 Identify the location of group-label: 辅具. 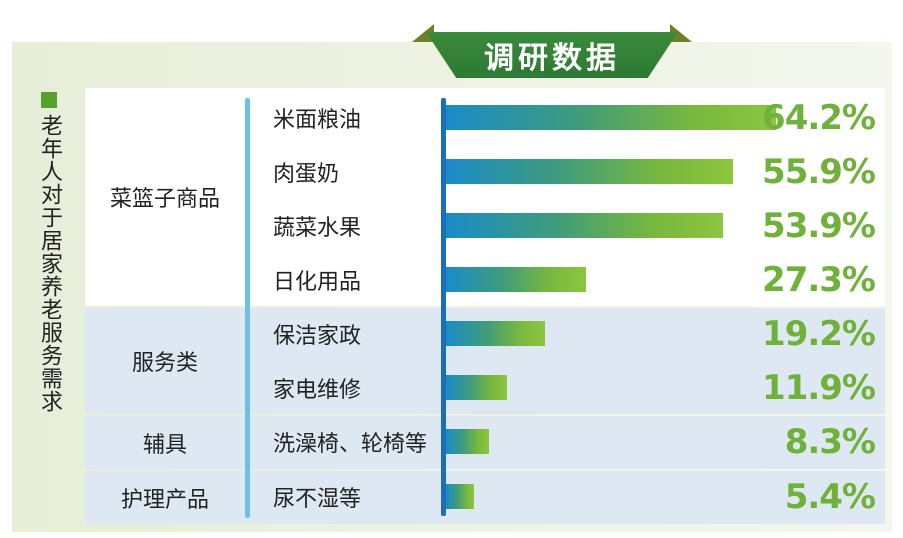
(164, 445).